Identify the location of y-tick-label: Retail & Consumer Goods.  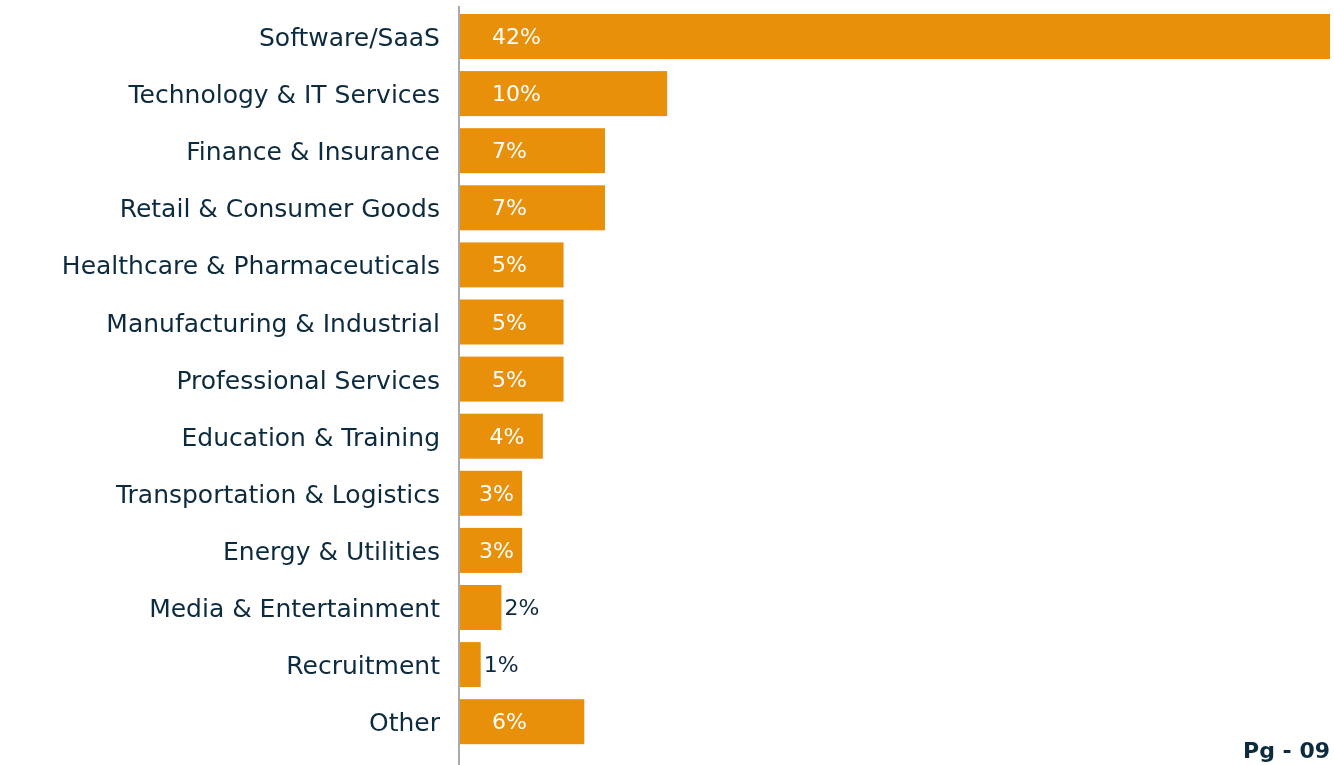
(279, 209).